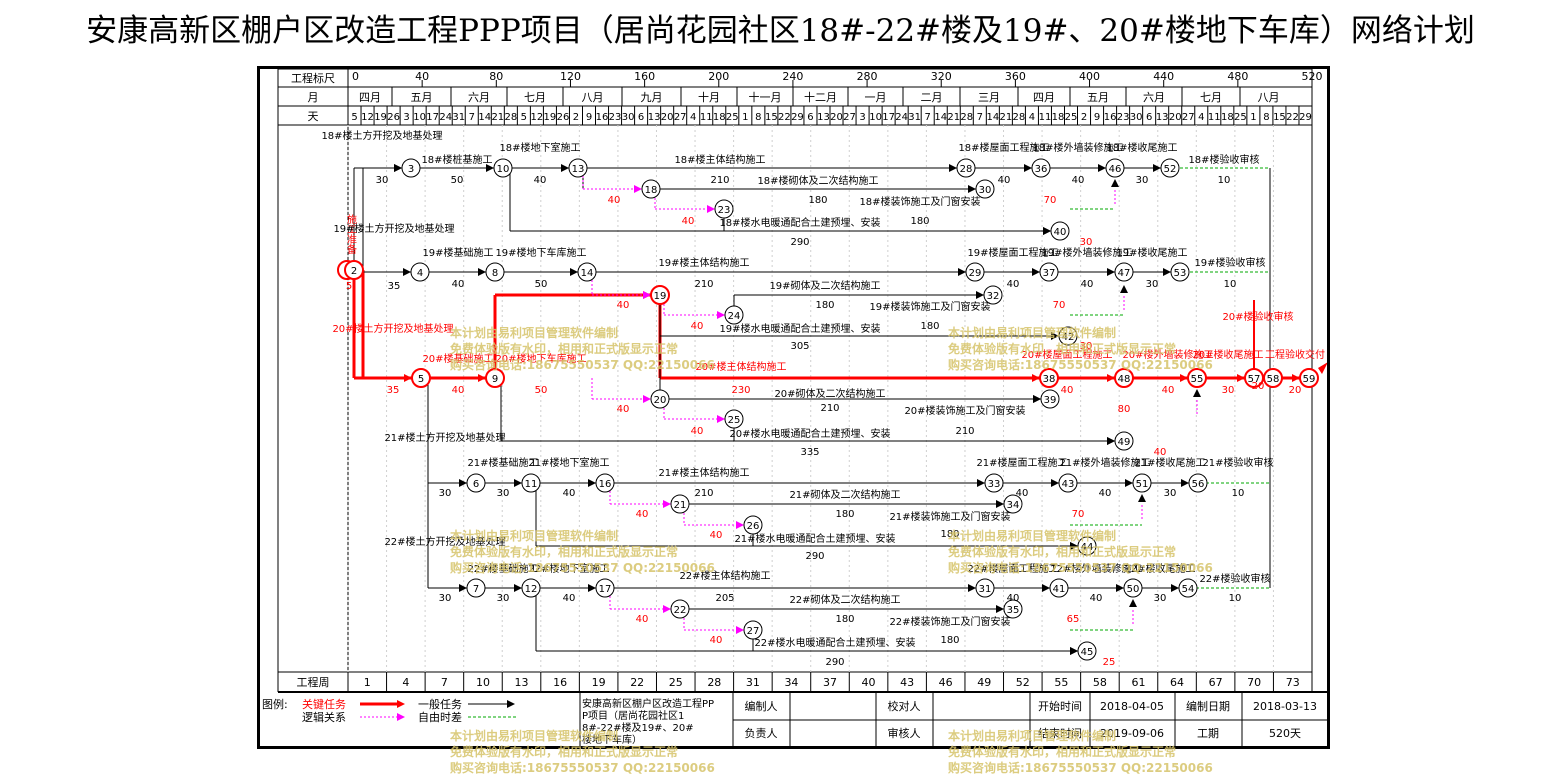 The image size is (1561, 777). Describe the element at coordinates (1240, 117) in the screenshot. I see `day-cell: 25` at that location.